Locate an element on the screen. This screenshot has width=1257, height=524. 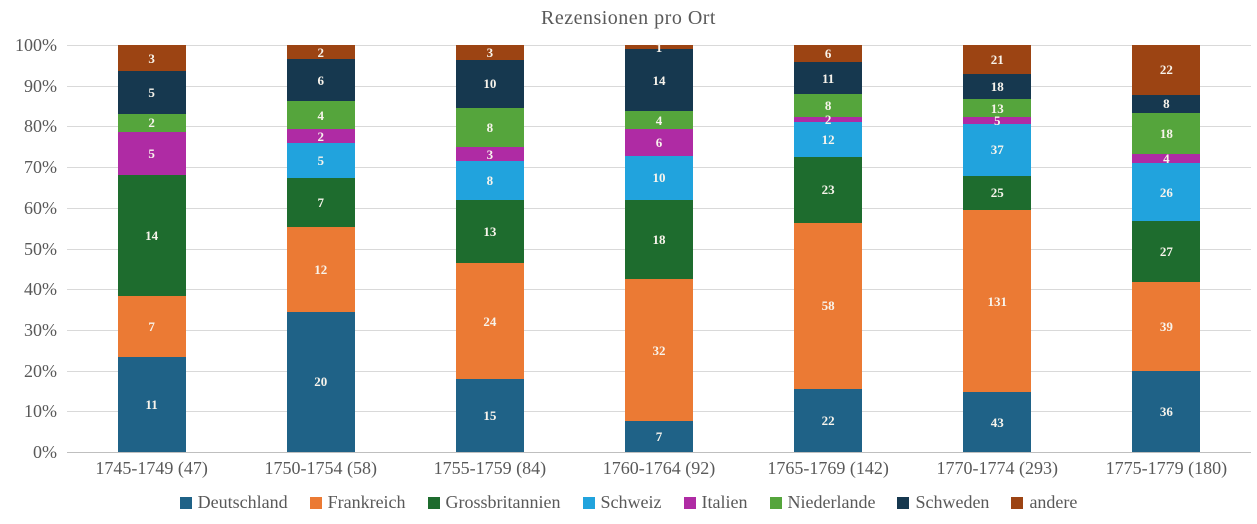
bar-column: 11 7 14 5 2 5 3 is located at coordinates (151, 248).